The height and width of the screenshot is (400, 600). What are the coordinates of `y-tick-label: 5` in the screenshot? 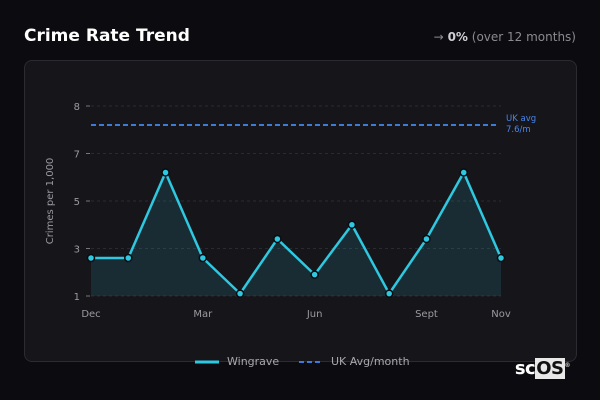 It's located at (77, 202).